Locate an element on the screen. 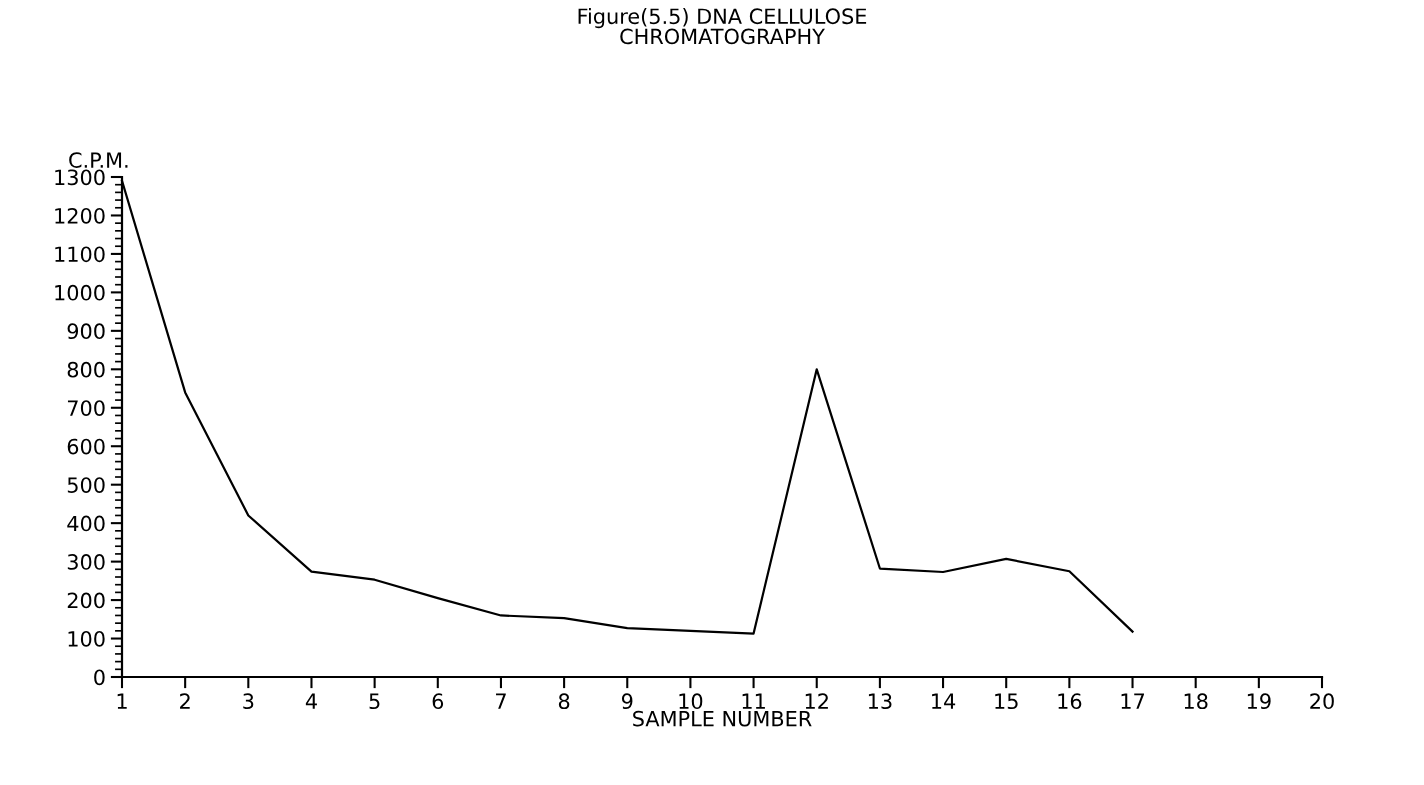  x-tick-label: 15 is located at coordinates (1006, 701).